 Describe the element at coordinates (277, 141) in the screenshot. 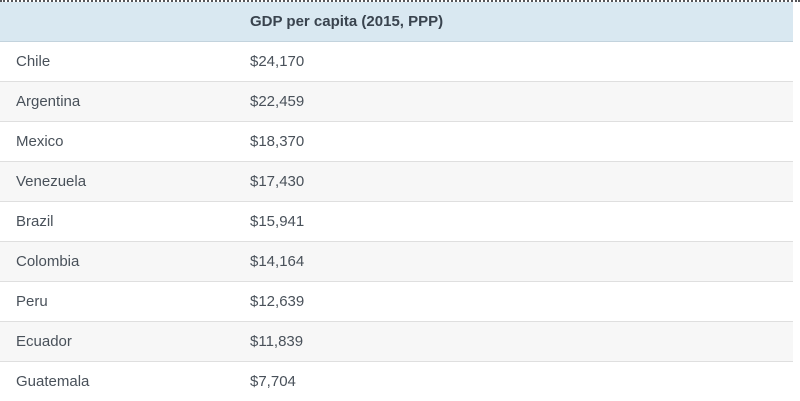

I see `value-cell: $18,370` at that location.